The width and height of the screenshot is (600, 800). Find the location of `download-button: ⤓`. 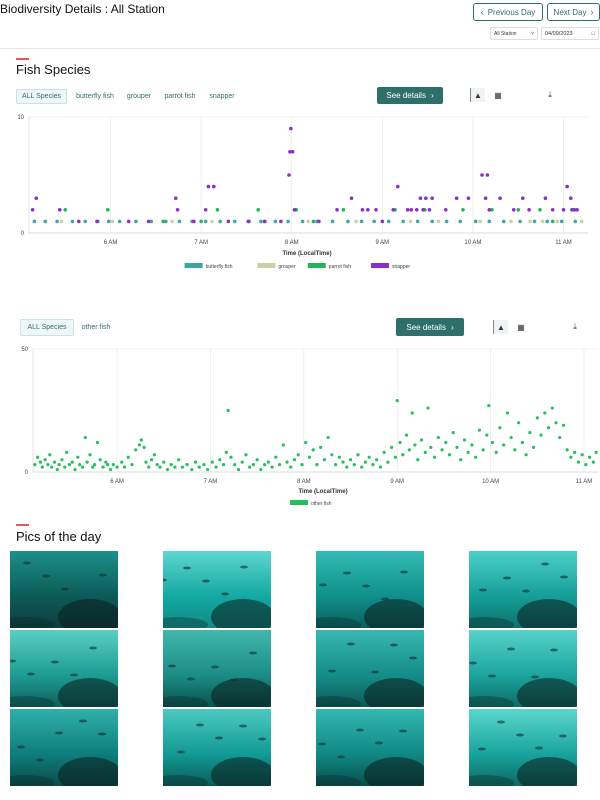

download-button: ⤓ is located at coordinates (575, 327).